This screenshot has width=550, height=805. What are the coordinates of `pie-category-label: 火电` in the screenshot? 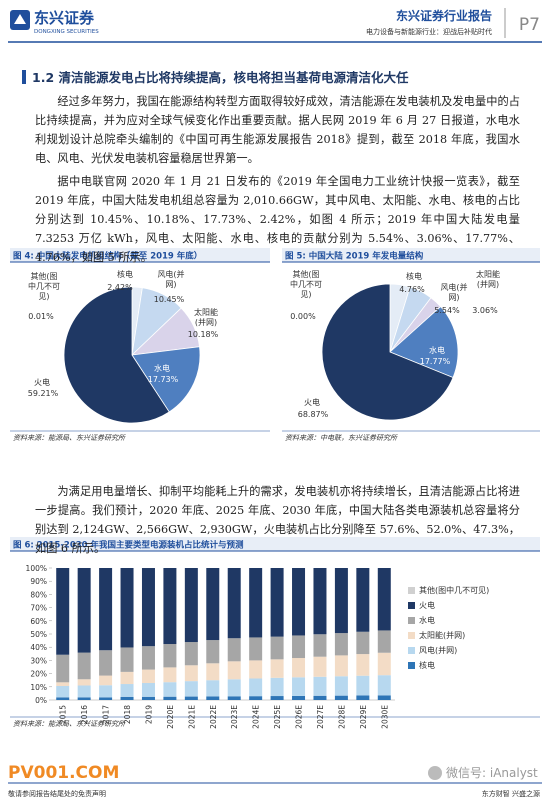 It's located at (312, 402).